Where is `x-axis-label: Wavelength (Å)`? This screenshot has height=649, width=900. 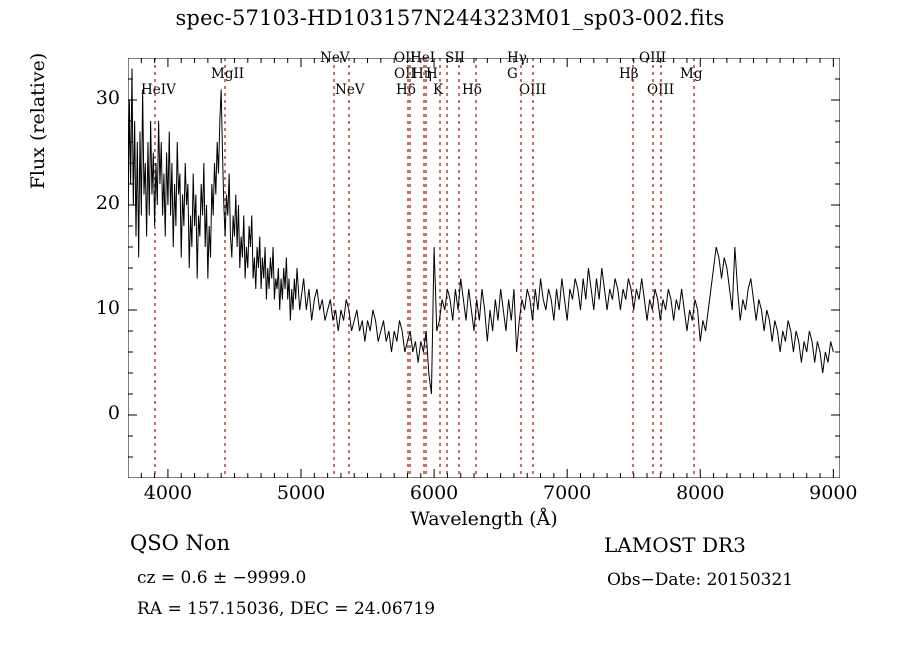
x-axis-label: Wavelength (Å) is located at coordinates (484, 519).